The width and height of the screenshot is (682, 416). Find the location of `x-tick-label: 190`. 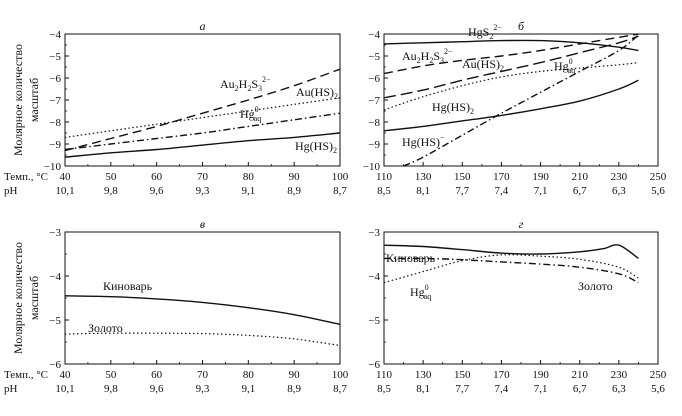

x-tick-label: 190 is located at coordinates (540, 177).